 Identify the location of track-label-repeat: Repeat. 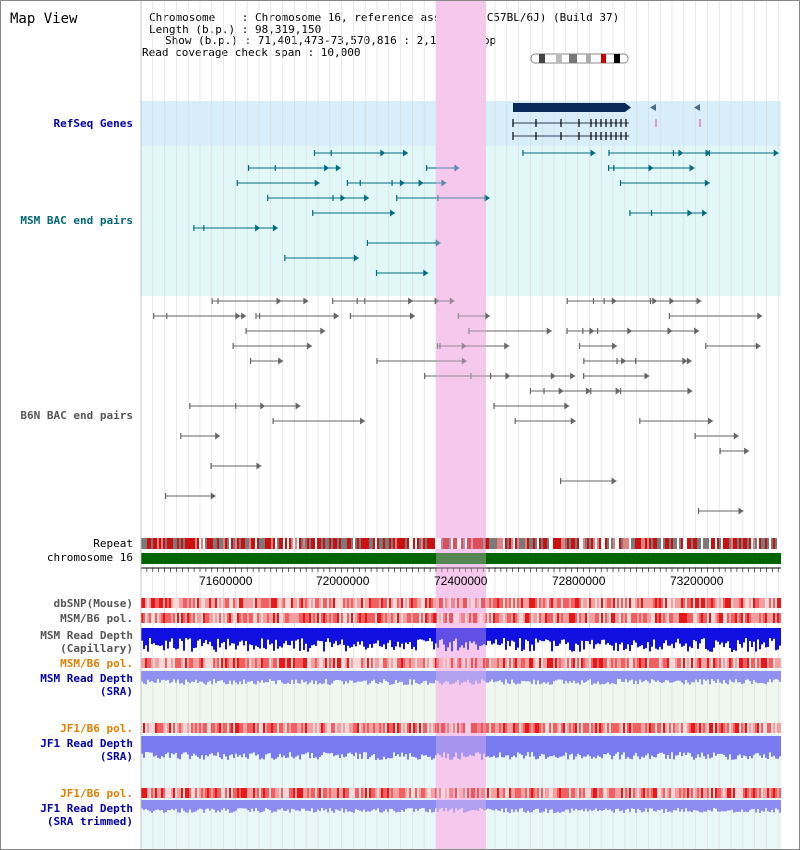
(113, 543).